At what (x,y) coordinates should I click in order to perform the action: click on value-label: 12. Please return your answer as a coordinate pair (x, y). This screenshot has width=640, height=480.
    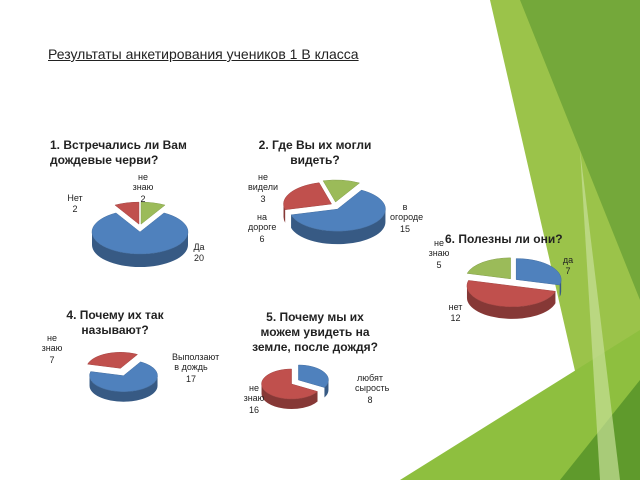
    Looking at the image, I should click on (455, 318).